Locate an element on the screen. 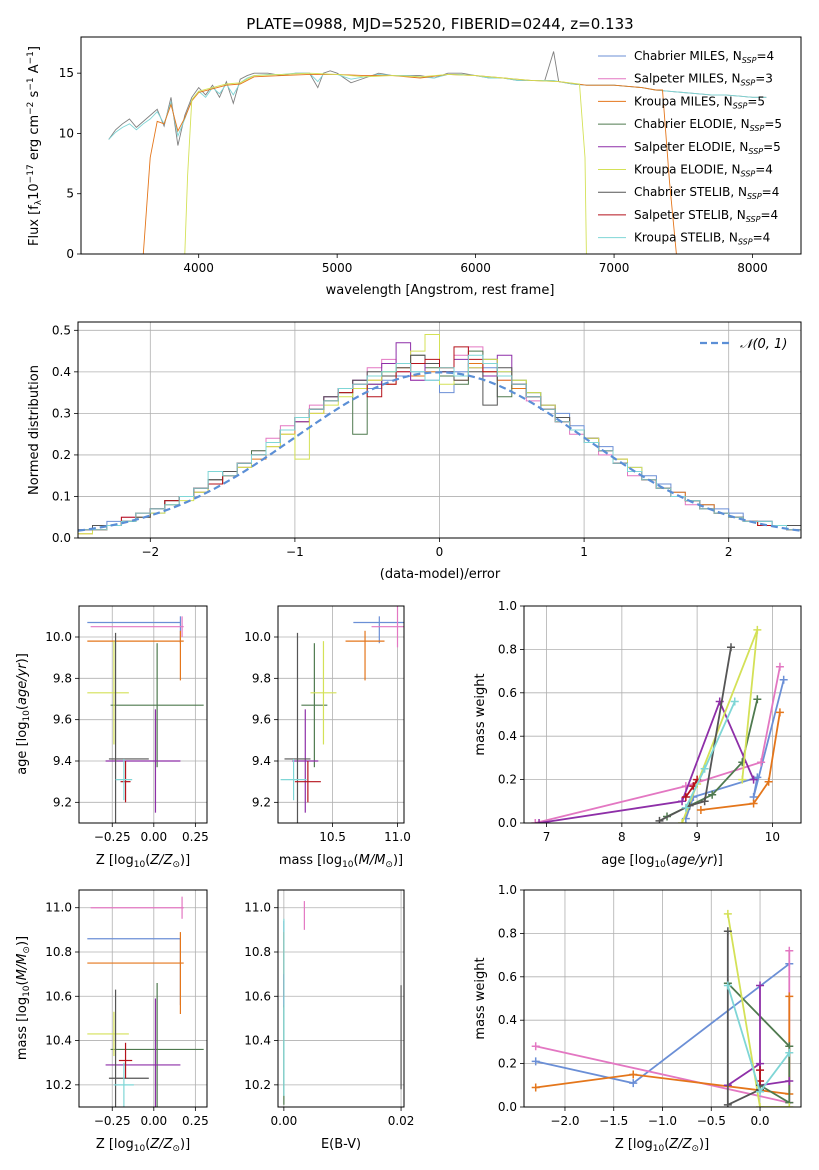 The image size is (819, 1170). legend-entry: Kroupa MILES, NSSP=5 is located at coordinates (699, 102).